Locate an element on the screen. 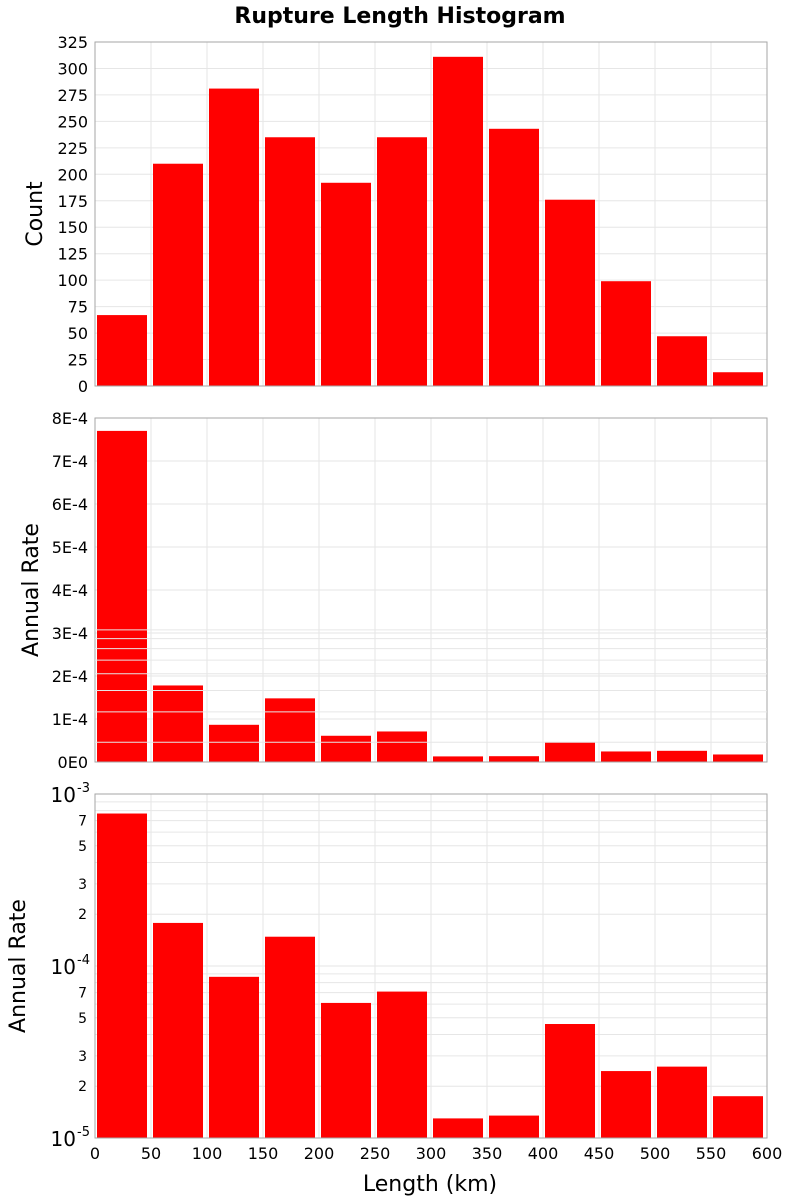  y-tick-label: 5E-4 is located at coordinates (70, 547).